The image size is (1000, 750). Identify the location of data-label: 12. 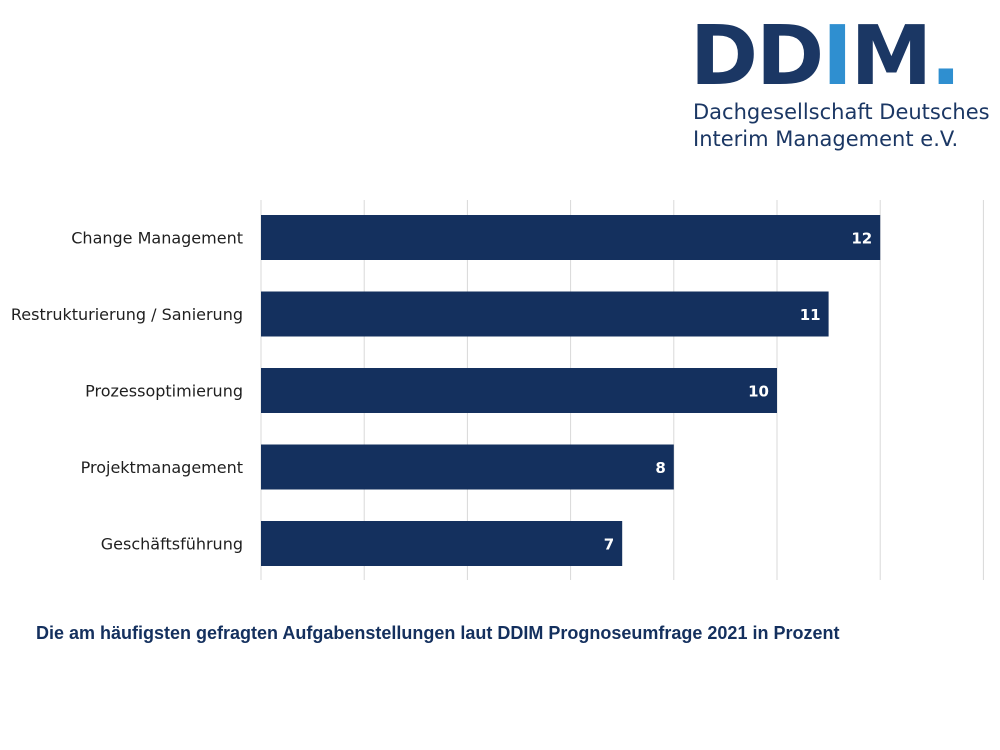
(861, 239).